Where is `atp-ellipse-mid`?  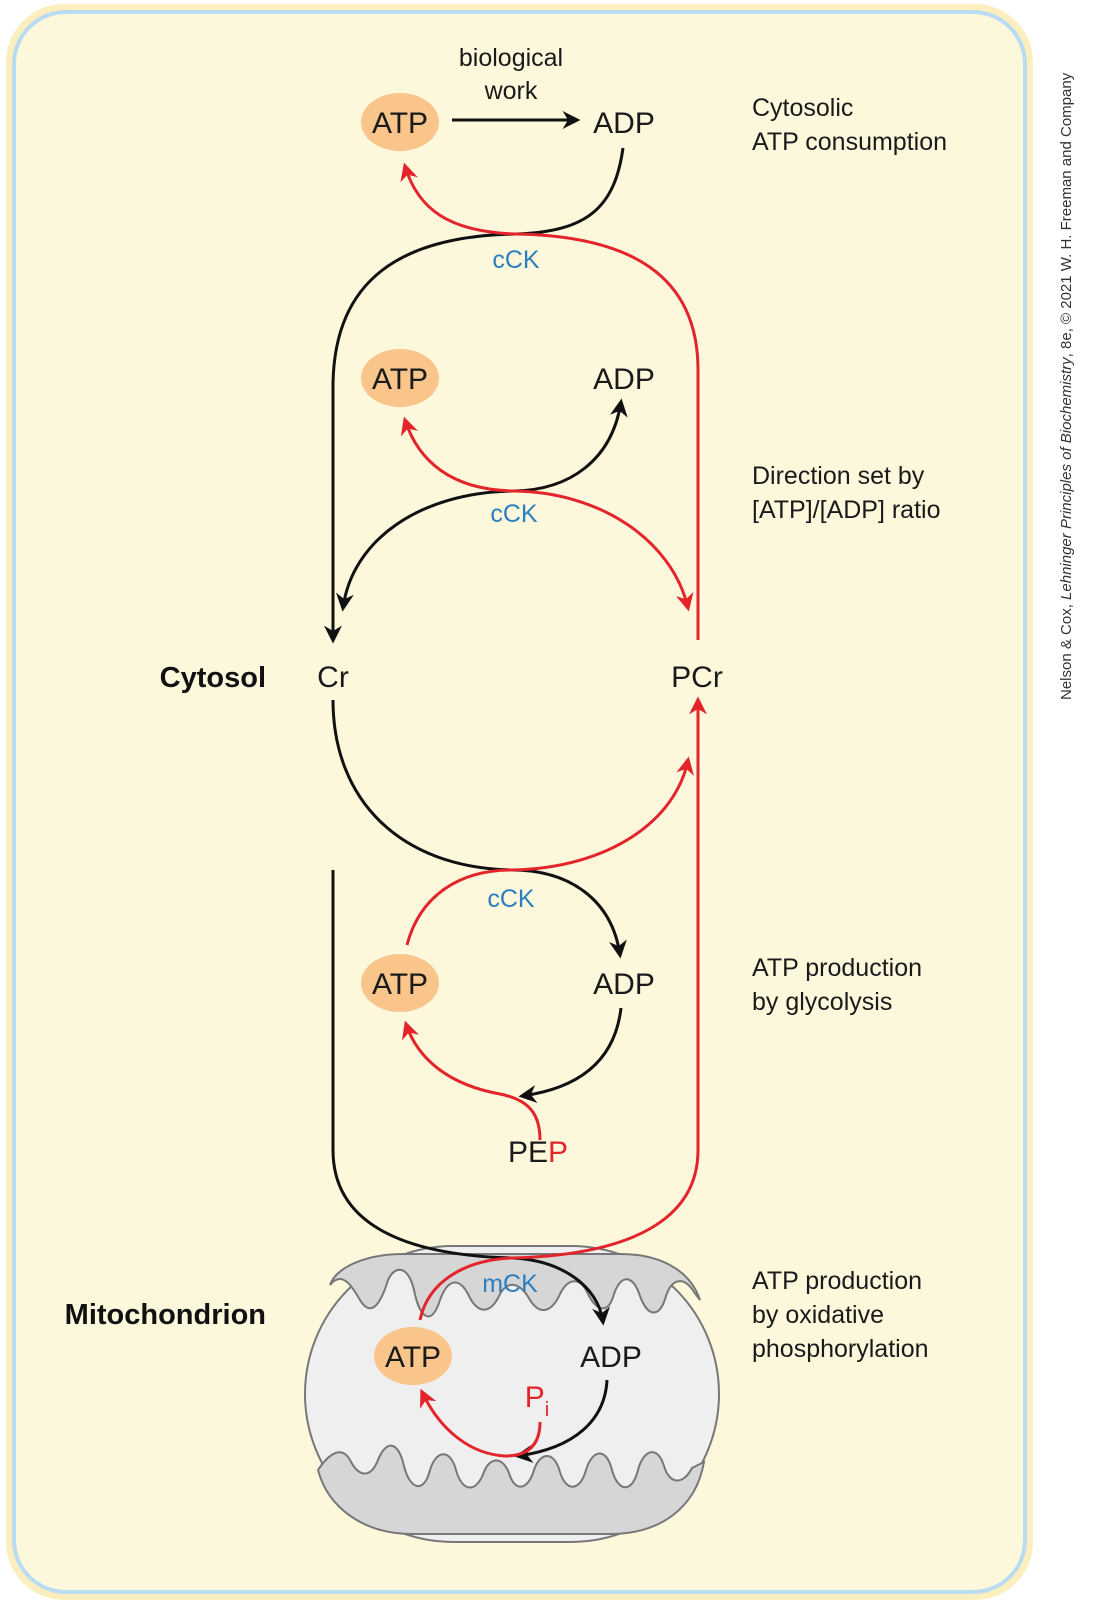 atp-ellipse-mid is located at coordinates (400, 378).